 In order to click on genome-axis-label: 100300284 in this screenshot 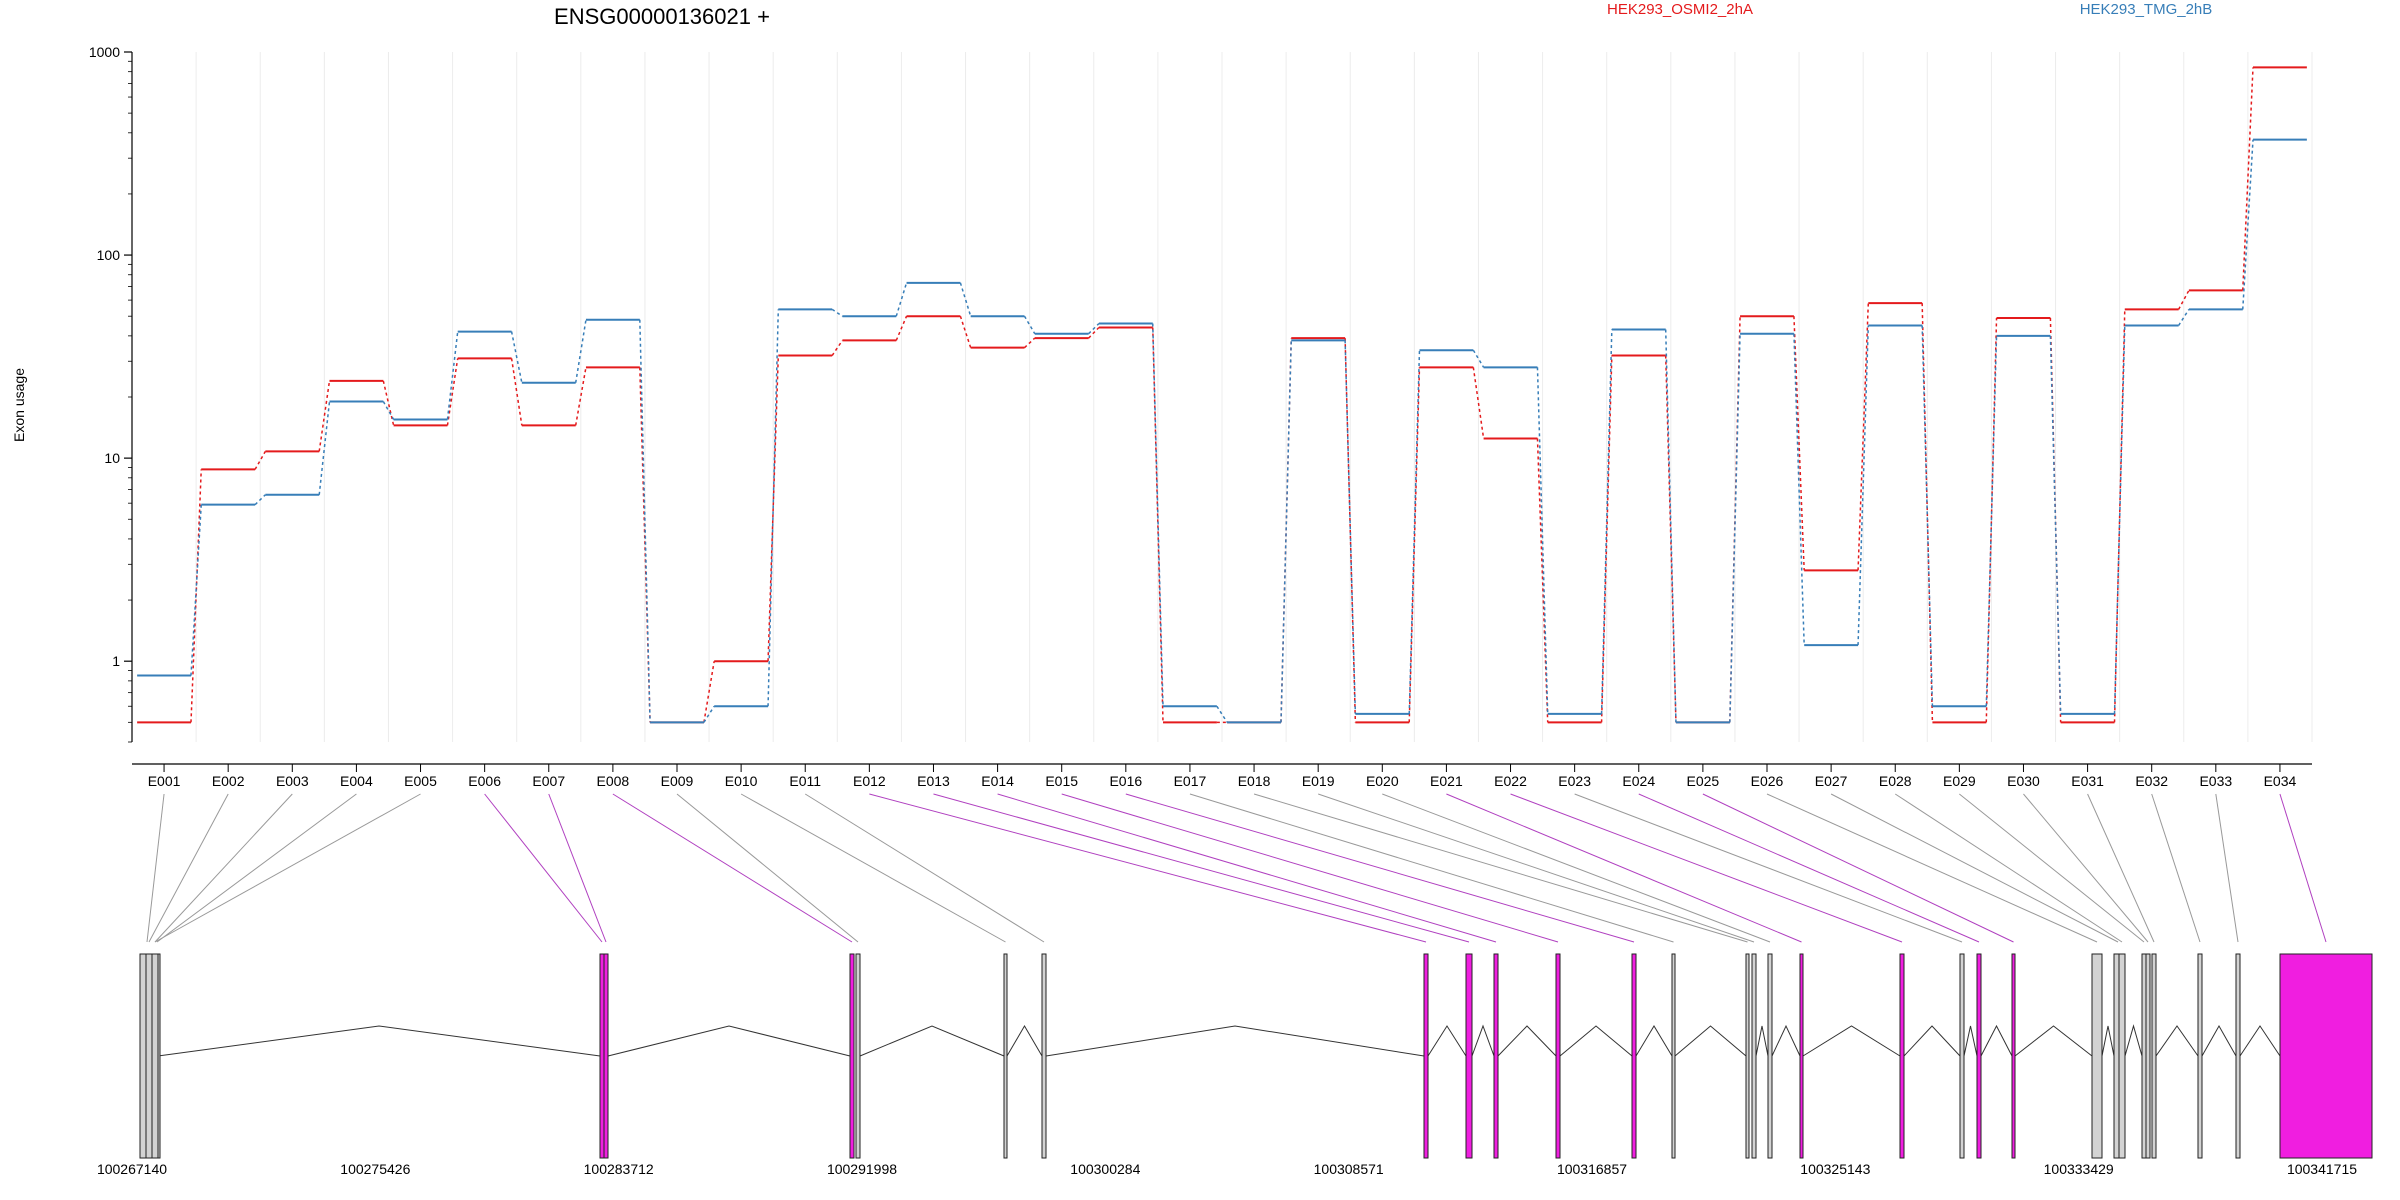, I will do `click(1105, 1169)`.